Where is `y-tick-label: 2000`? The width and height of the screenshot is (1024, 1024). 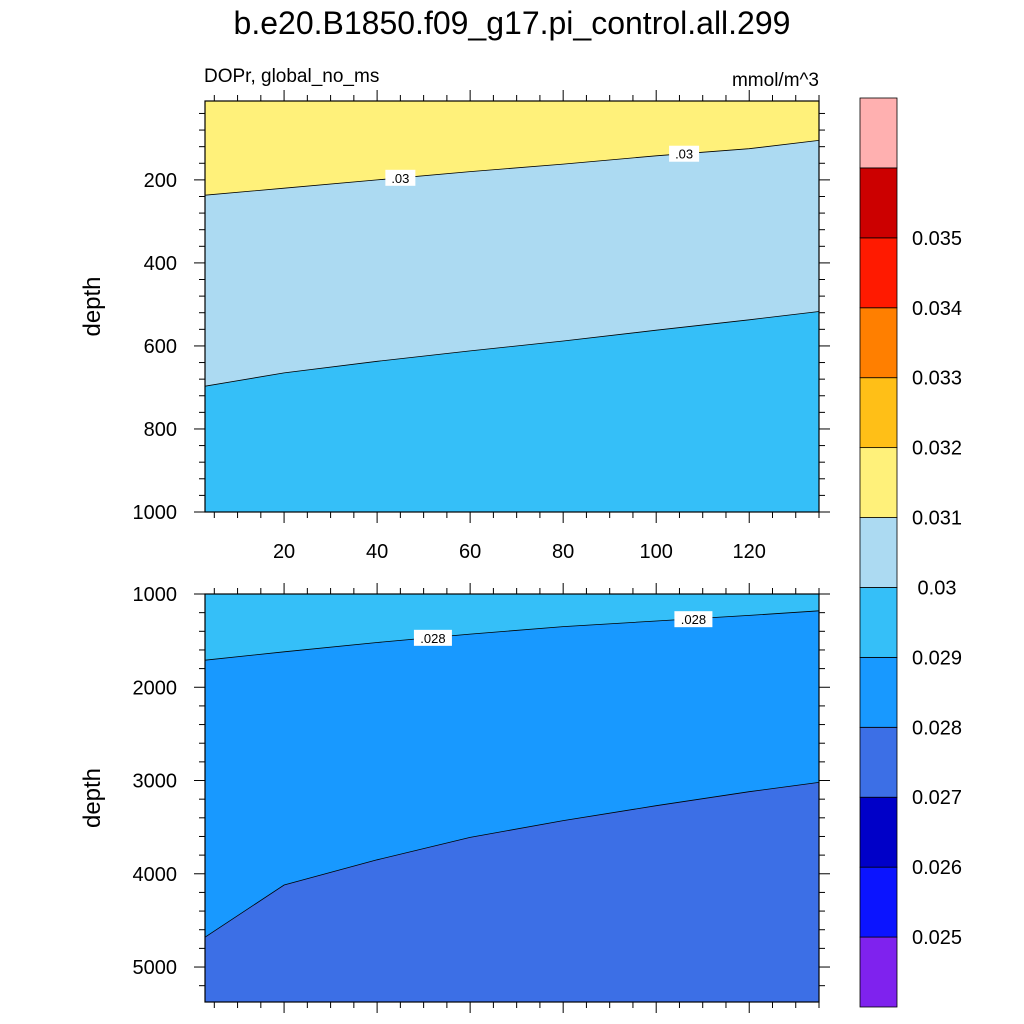 y-tick-label: 2000 is located at coordinates (155, 688).